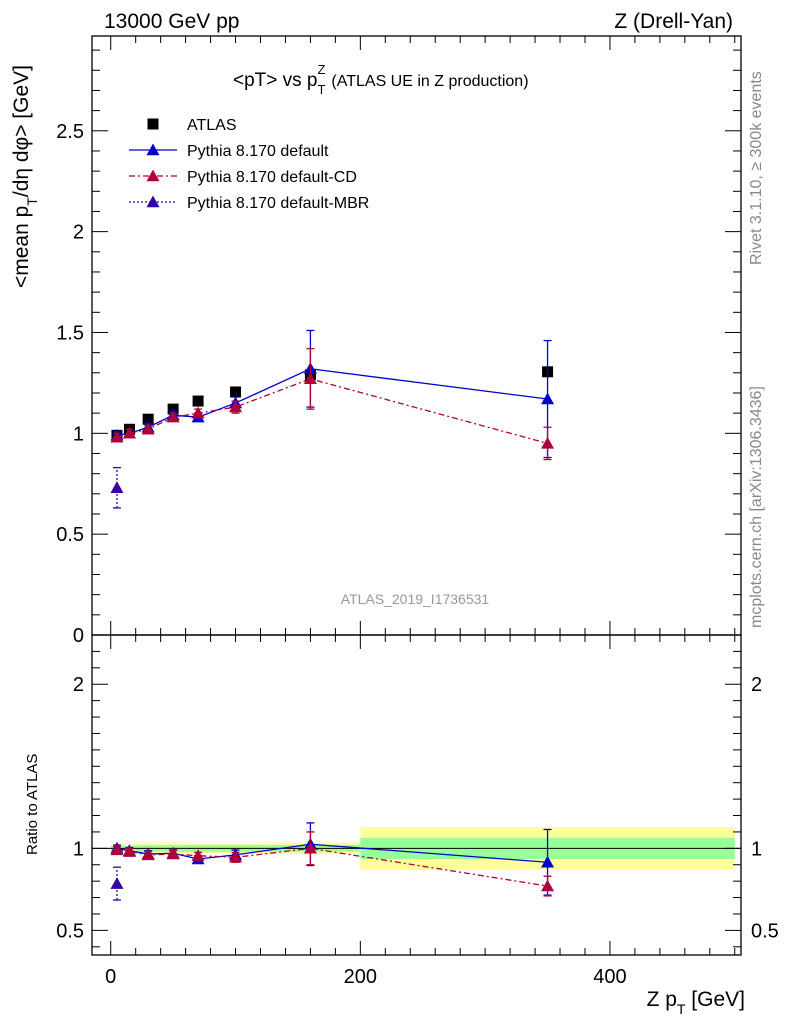 This screenshot has height=1024, width=786. I want to click on legend-item-pythia-8-170-default-mbr: Pythia 8.170 default-MBR, so click(249, 203).